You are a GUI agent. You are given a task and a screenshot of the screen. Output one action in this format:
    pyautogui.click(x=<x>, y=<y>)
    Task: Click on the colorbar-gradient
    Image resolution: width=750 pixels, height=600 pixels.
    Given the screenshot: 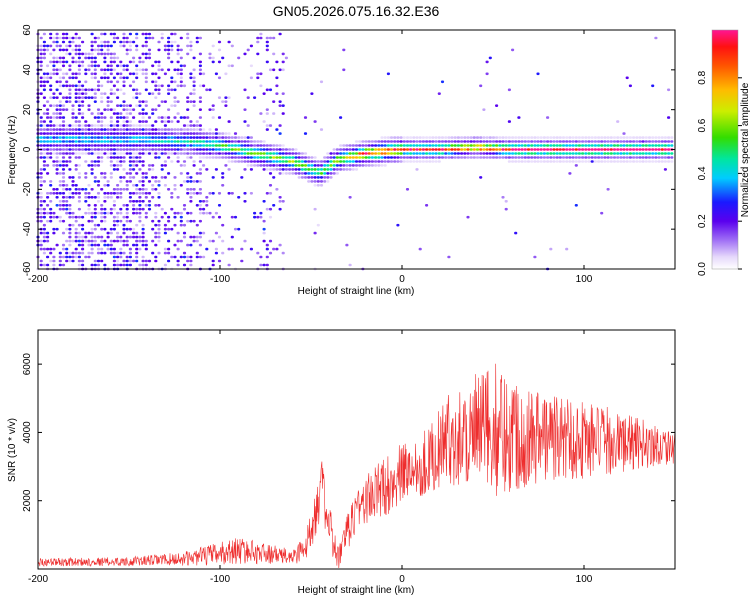 What is the action you would take?
    pyautogui.click(x=725, y=149)
    